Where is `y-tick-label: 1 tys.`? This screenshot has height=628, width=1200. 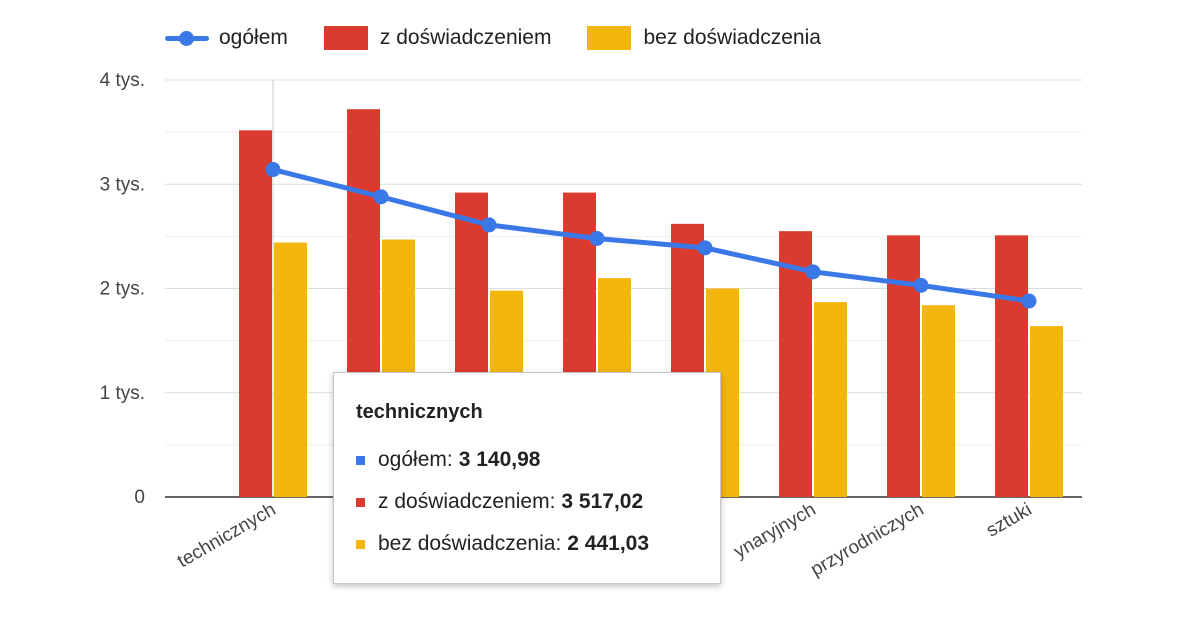 y-tick-label: 1 tys. is located at coordinates (122, 393).